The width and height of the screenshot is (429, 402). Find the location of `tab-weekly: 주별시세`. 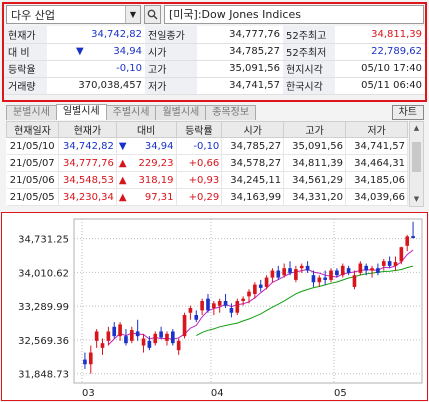

tab-weekly: 주별시세 is located at coordinates (131, 112).